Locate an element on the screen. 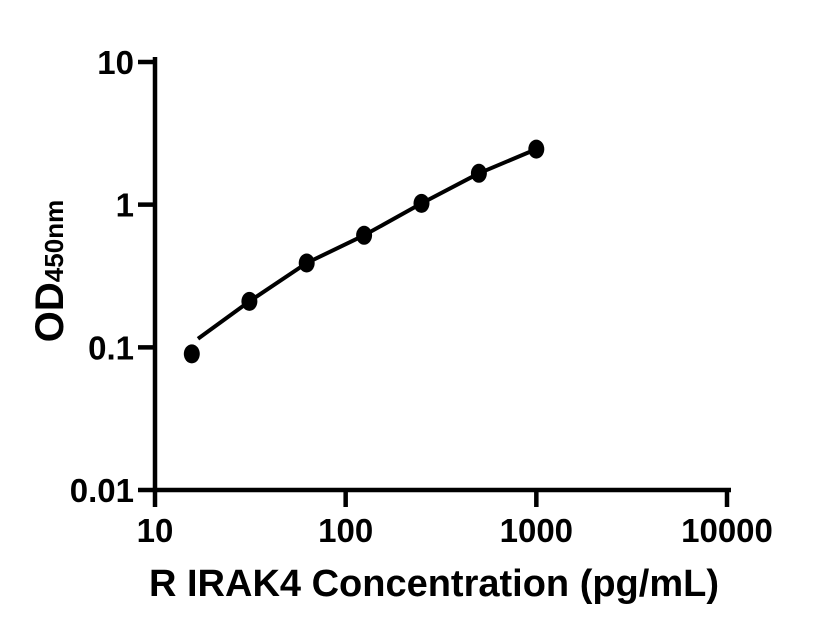 This screenshot has width=816, height=640. y-tick-label: 0.1 is located at coordinates (111, 347).